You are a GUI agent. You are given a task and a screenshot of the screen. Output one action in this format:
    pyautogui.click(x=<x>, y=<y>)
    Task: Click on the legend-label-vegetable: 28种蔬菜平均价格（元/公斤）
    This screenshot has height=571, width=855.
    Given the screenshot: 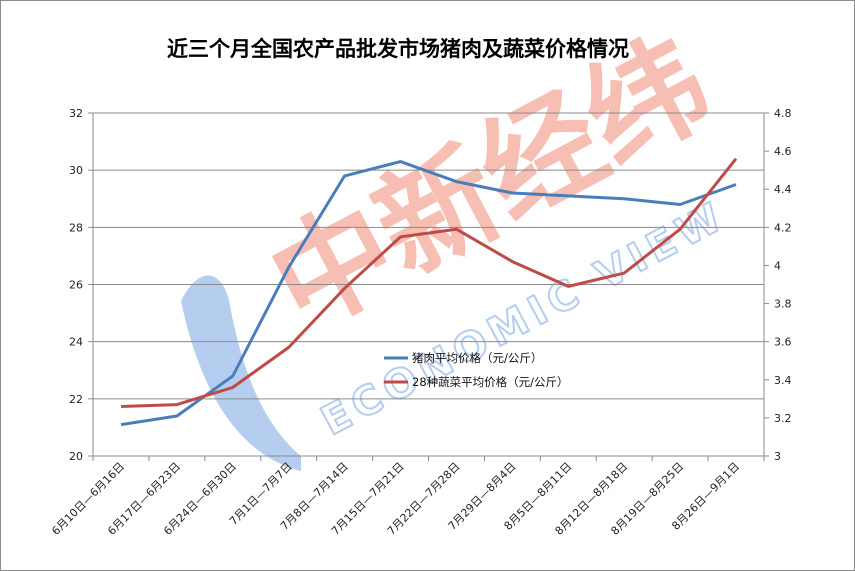 What is the action you would take?
    pyautogui.click(x=490, y=382)
    